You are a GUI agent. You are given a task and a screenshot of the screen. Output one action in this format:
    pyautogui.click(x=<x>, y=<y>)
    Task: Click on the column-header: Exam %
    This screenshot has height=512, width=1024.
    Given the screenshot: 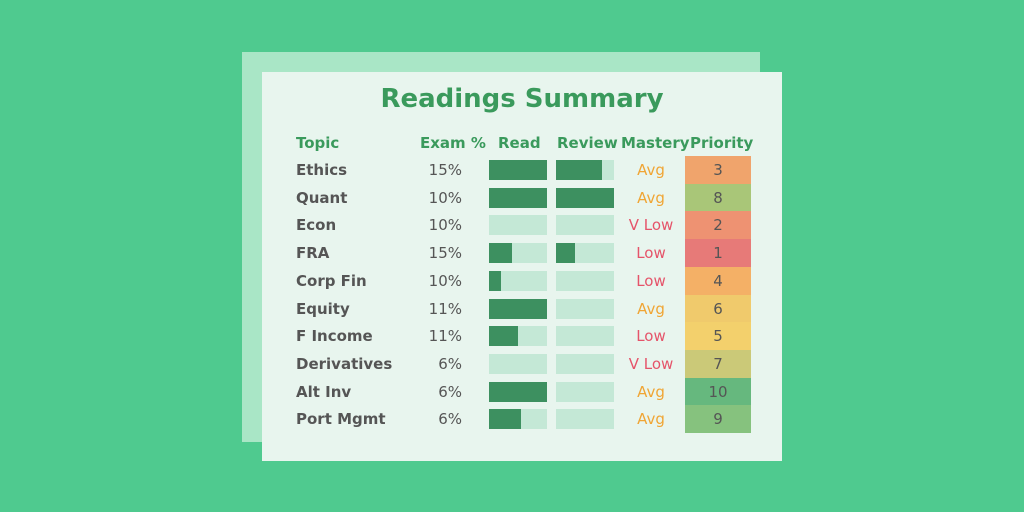 What is the action you would take?
    pyautogui.click(x=453, y=143)
    